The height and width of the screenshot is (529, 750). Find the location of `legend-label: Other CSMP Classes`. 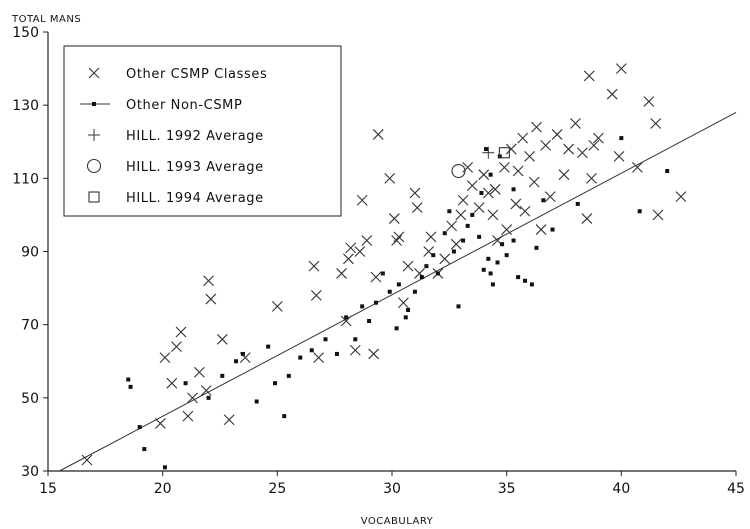

legend-label: Other CSMP Classes is located at coordinates (196, 74).